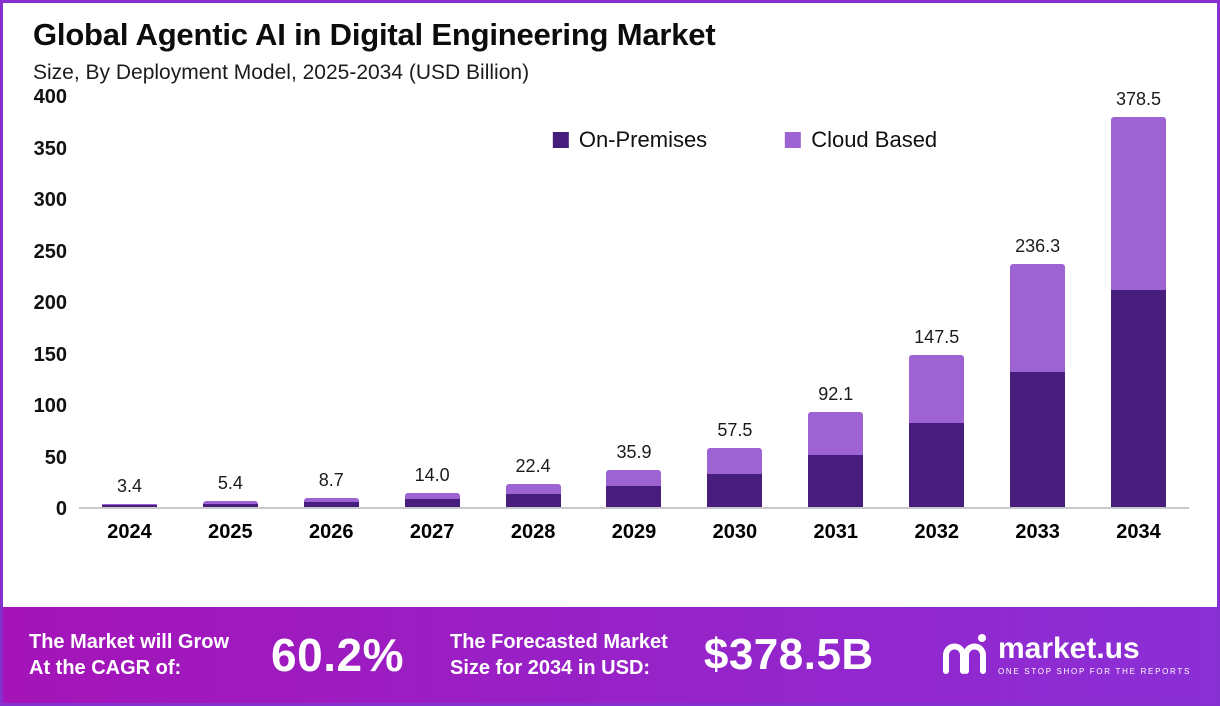 The image size is (1220, 706). Describe the element at coordinates (1037, 532) in the screenshot. I see `x-tick-label: 2033` at that location.